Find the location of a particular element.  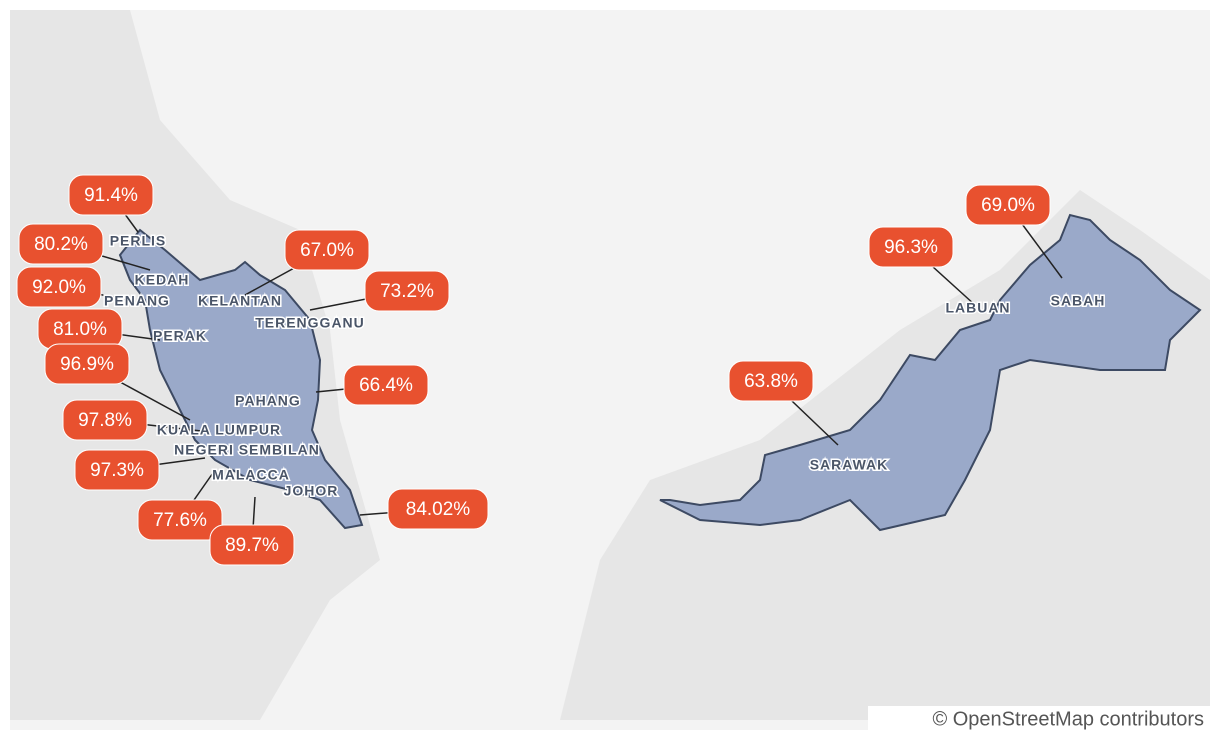

peninsular-malaysia is located at coordinates (241, 379).